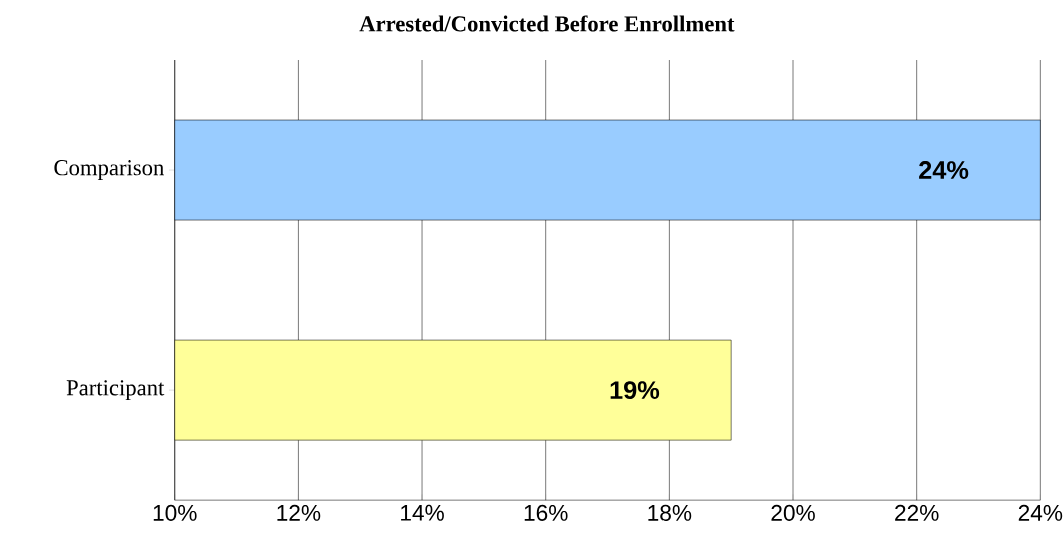 This screenshot has width=1063, height=552. What do you see at coordinates (299, 512) in the screenshot?
I see `x-tick-label: 12%` at bounding box center [299, 512].